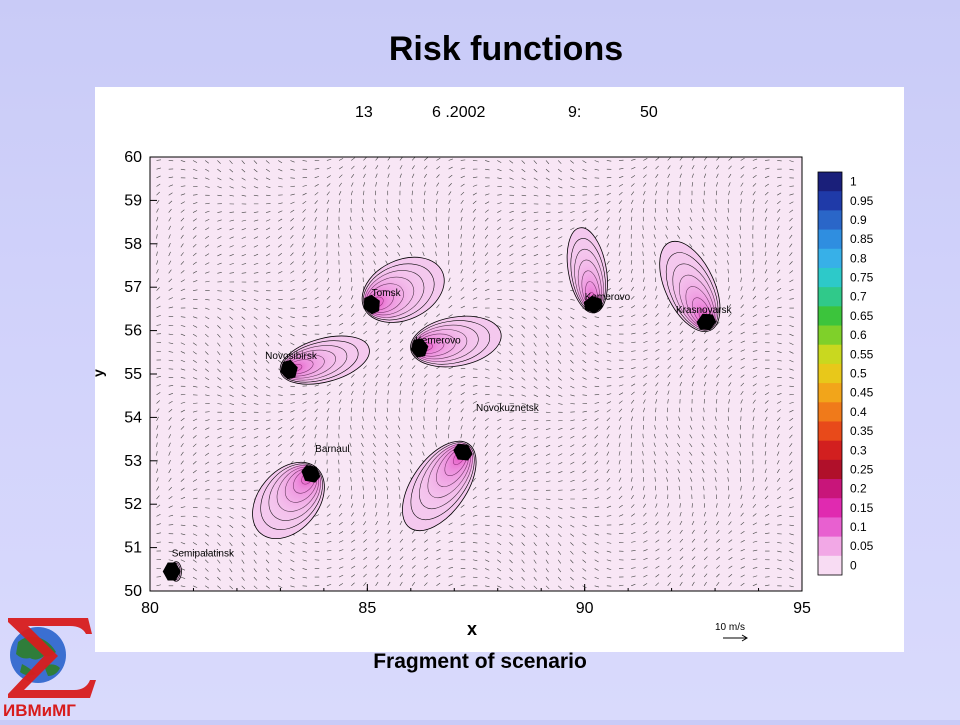  What do you see at coordinates (133, 417) in the screenshot?
I see `y-tick-label: 54` at bounding box center [133, 417].